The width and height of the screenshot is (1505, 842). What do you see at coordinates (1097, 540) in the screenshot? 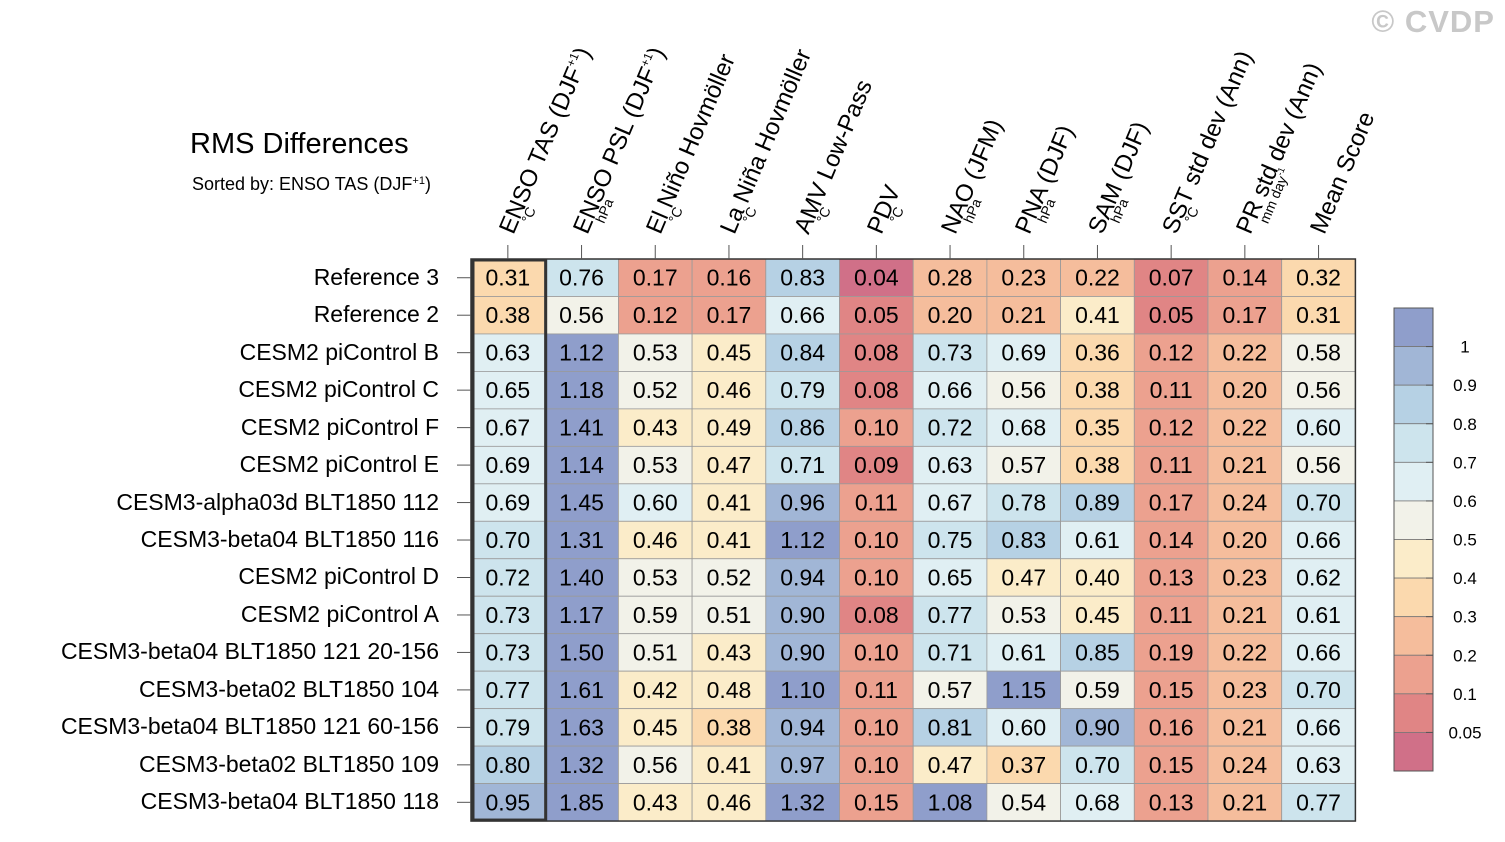
I see `cell-value: 0.61` at bounding box center [1097, 540].